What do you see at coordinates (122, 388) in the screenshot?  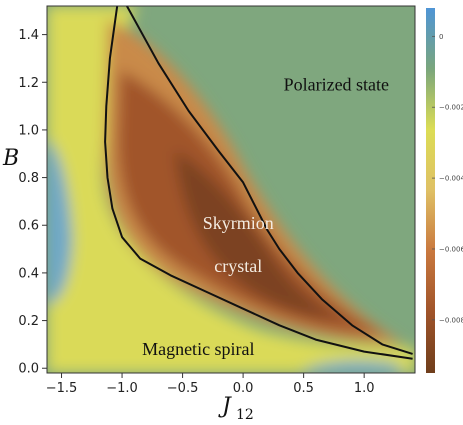 I see `x-tick-label: −1.0` at bounding box center [122, 388].